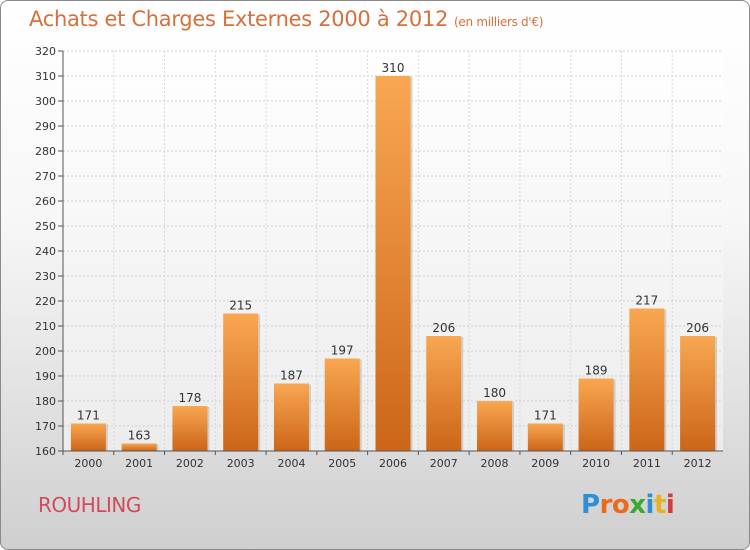  I want to click on x-tick-label: 2007, so click(444, 463).